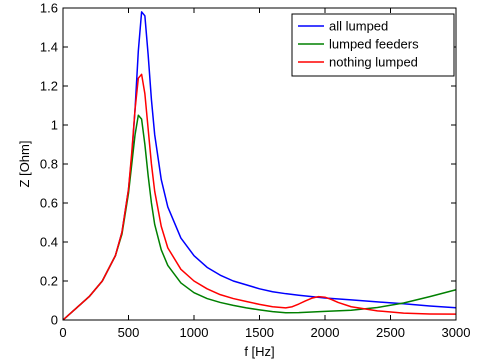 This screenshot has height=362, width=481. I want to click on legend-label-0: all lumped, so click(358, 26).